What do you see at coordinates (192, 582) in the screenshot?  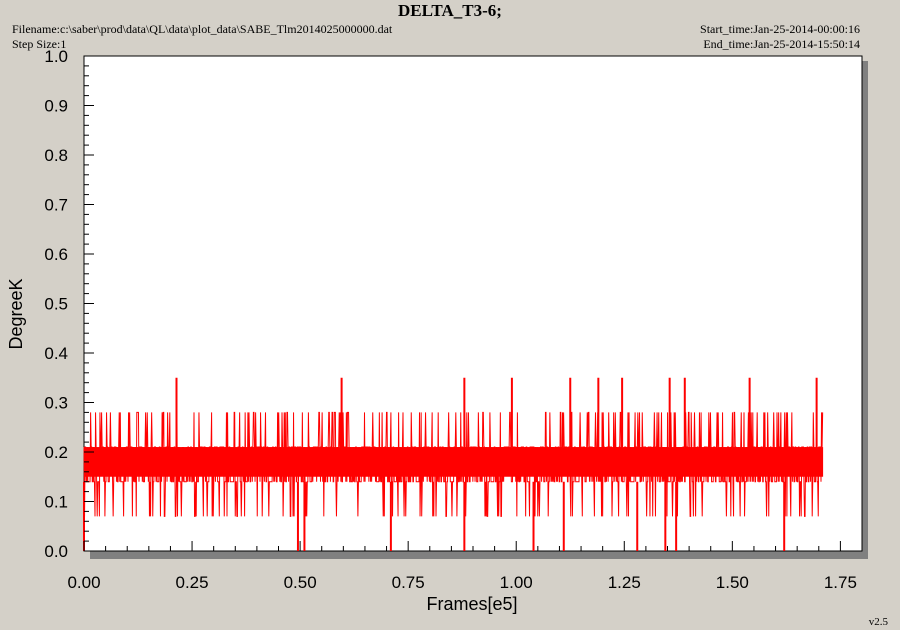 I see `x-tick-label: 0.25` at bounding box center [192, 582].